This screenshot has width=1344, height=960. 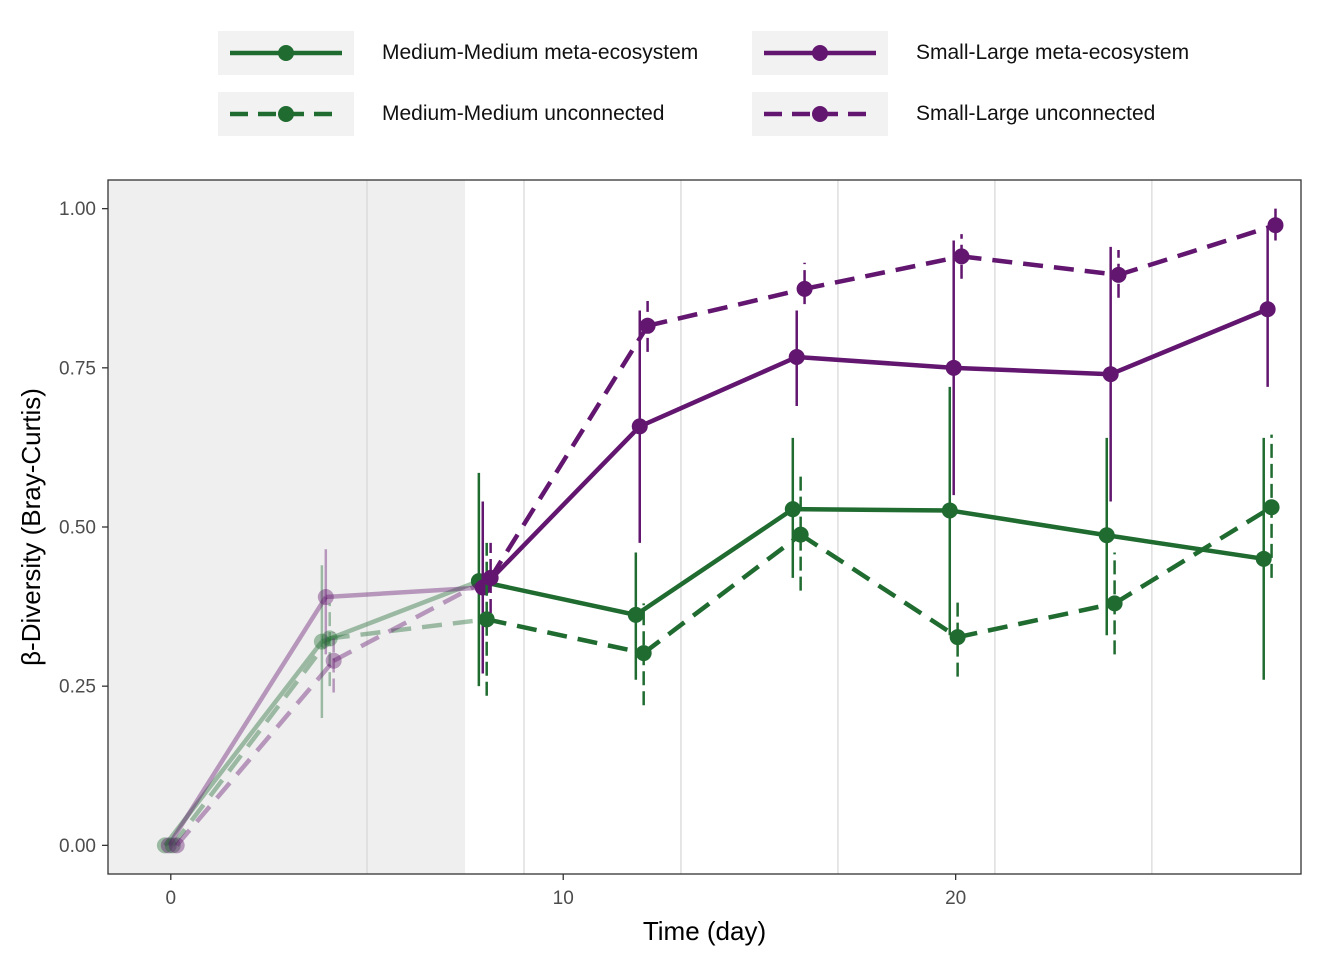 I want to click on y-tick-label: 0.75, so click(x=77, y=368).